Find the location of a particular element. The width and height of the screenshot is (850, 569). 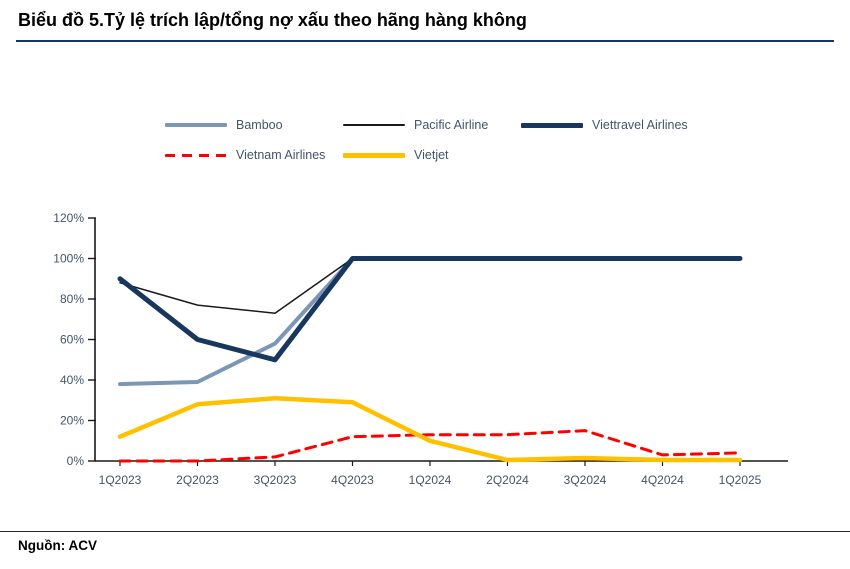

source-separator: Nguồn: ACV is located at coordinates (425, 542).